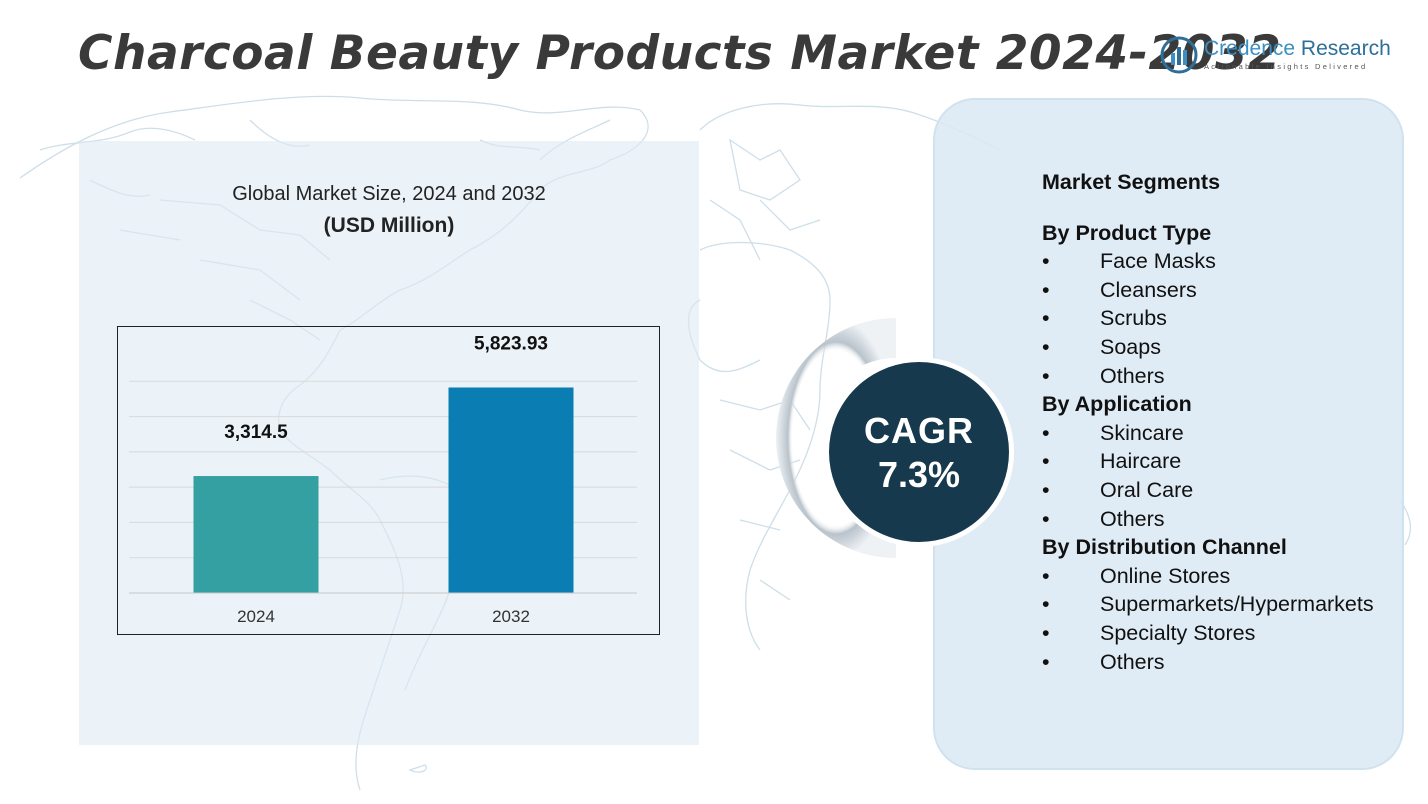 The image size is (1428, 804). What do you see at coordinates (1227, 433) in the screenshot?
I see `segment-item: • Skincare` at bounding box center [1227, 433].